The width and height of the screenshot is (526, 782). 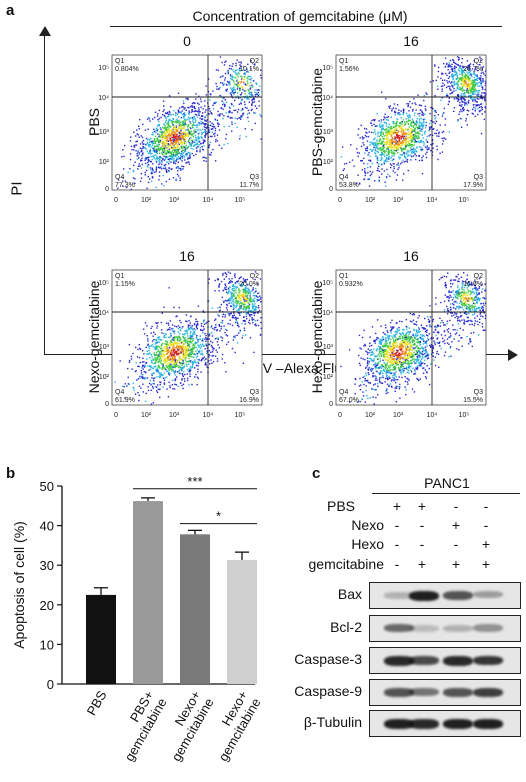 I want to click on concentration-label: 0, so click(x=187, y=41).